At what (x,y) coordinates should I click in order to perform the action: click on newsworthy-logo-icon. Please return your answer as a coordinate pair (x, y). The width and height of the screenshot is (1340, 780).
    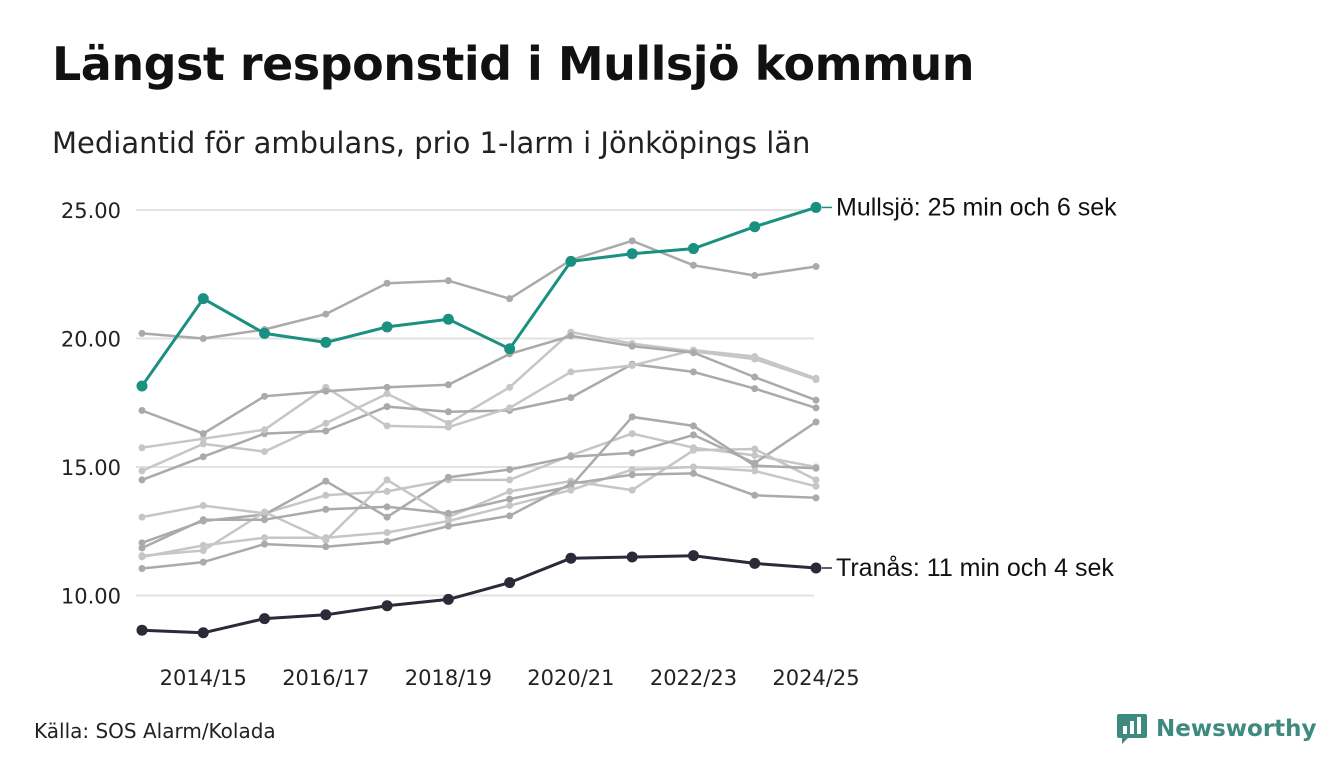
    Looking at the image, I should click on (1132, 729).